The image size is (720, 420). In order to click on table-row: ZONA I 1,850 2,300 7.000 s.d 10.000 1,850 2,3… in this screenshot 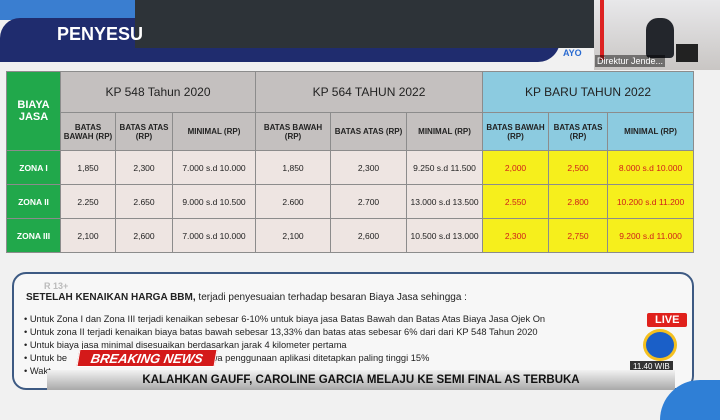, I will do `click(350, 167)`.